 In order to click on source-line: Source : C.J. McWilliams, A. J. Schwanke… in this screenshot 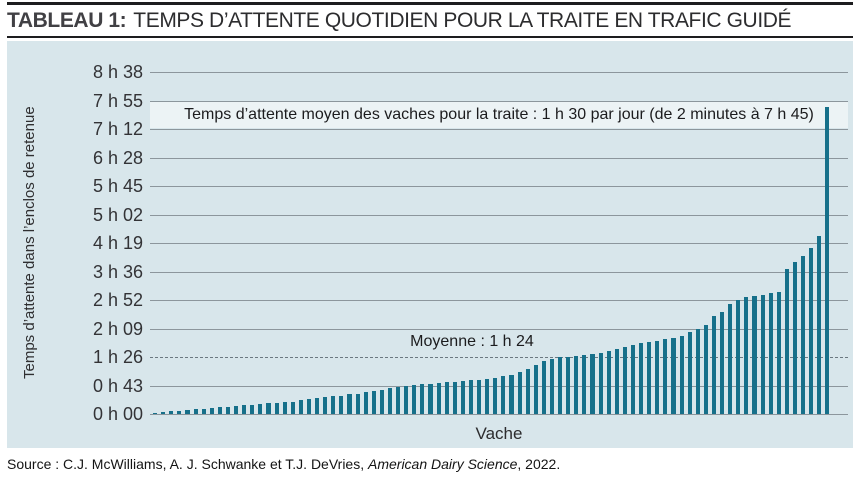, I will do `click(283, 464)`.